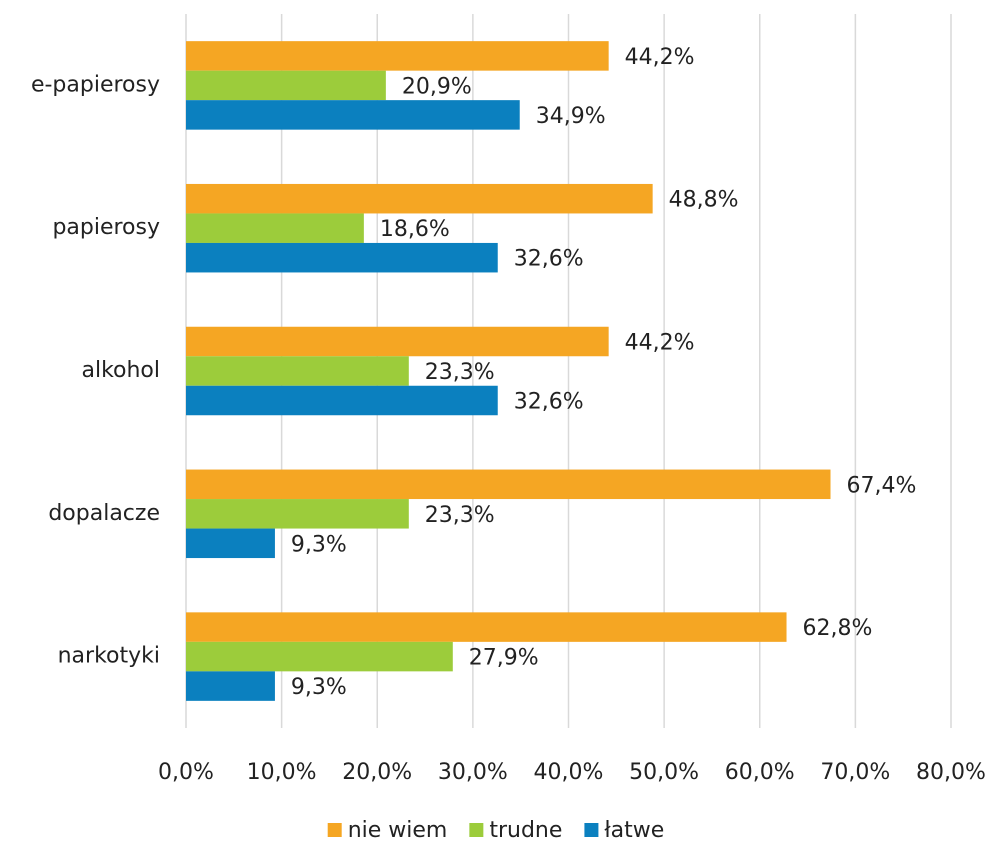 This screenshot has height=841, width=992. What do you see at coordinates (437, 86) in the screenshot?
I see `data-label: 20,9%` at bounding box center [437, 86].